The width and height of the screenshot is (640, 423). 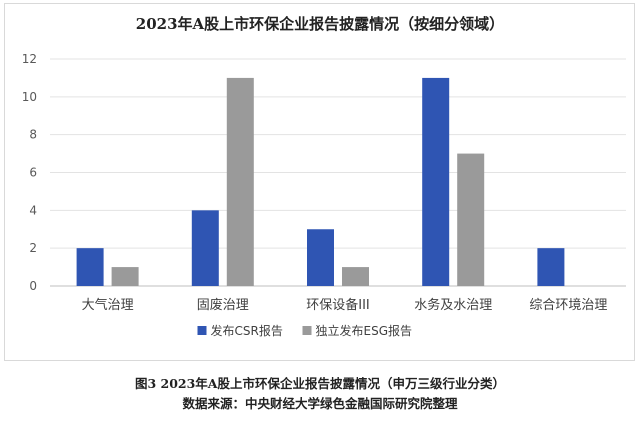 I want to click on x-category-label-2: 固废治理, so click(x=223, y=305).